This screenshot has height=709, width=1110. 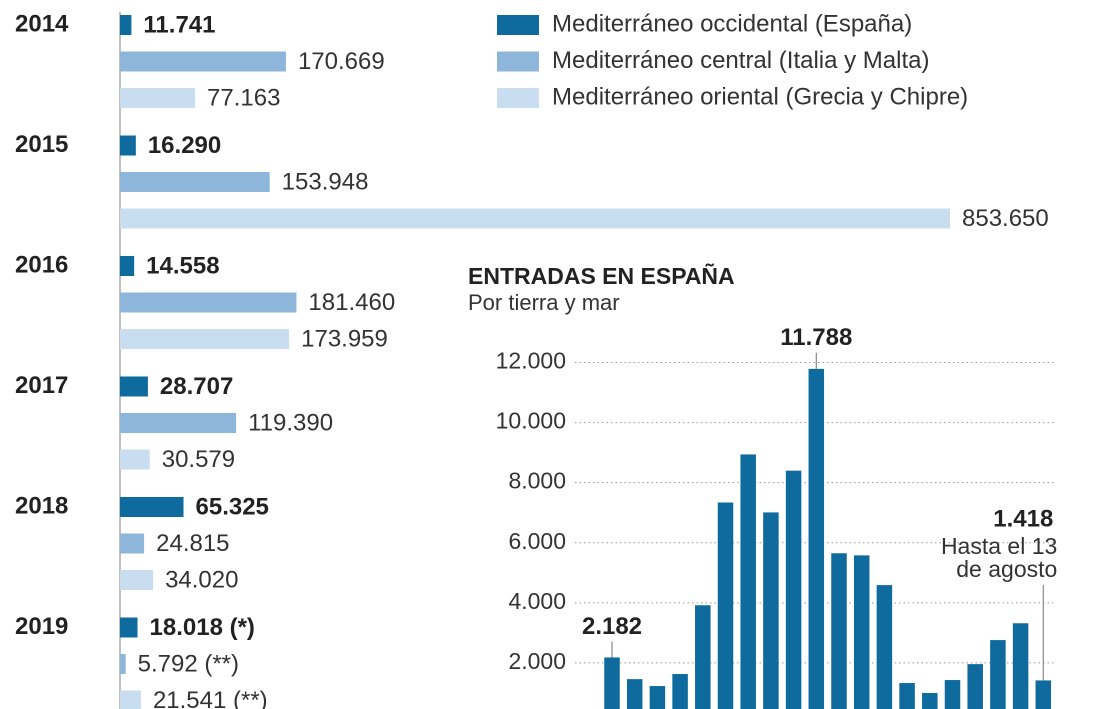 What do you see at coordinates (341, 61) in the screenshot?
I see `value-label: 170.669` at bounding box center [341, 61].